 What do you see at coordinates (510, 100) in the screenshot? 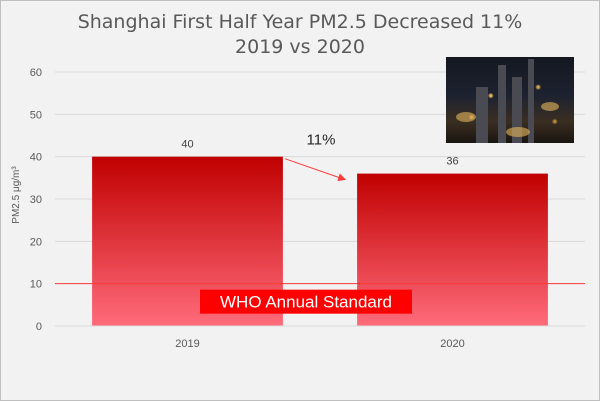
I see `city-night-photo` at bounding box center [510, 100].